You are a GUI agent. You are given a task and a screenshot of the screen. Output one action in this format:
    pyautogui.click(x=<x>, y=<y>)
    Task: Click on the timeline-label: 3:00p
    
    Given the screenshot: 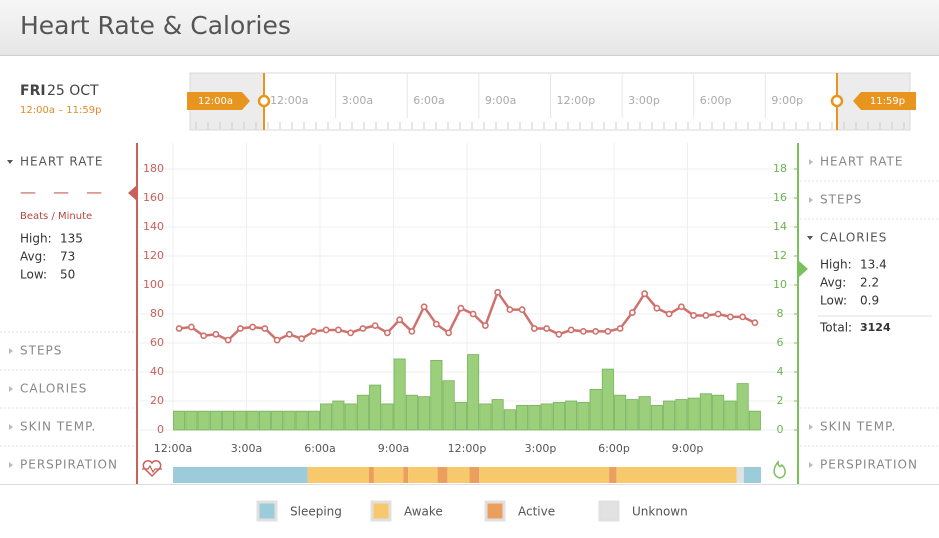 What is the action you would take?
    pyautogui.click(x=644, y=100)
    